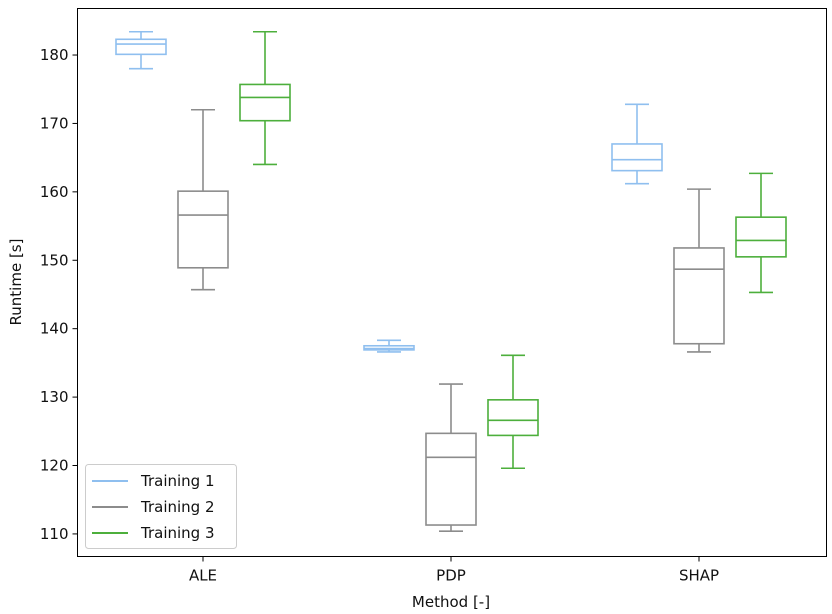 The height and width of the screenshot is (614, 832). I want to click on legend-frame, so click(161, 506).